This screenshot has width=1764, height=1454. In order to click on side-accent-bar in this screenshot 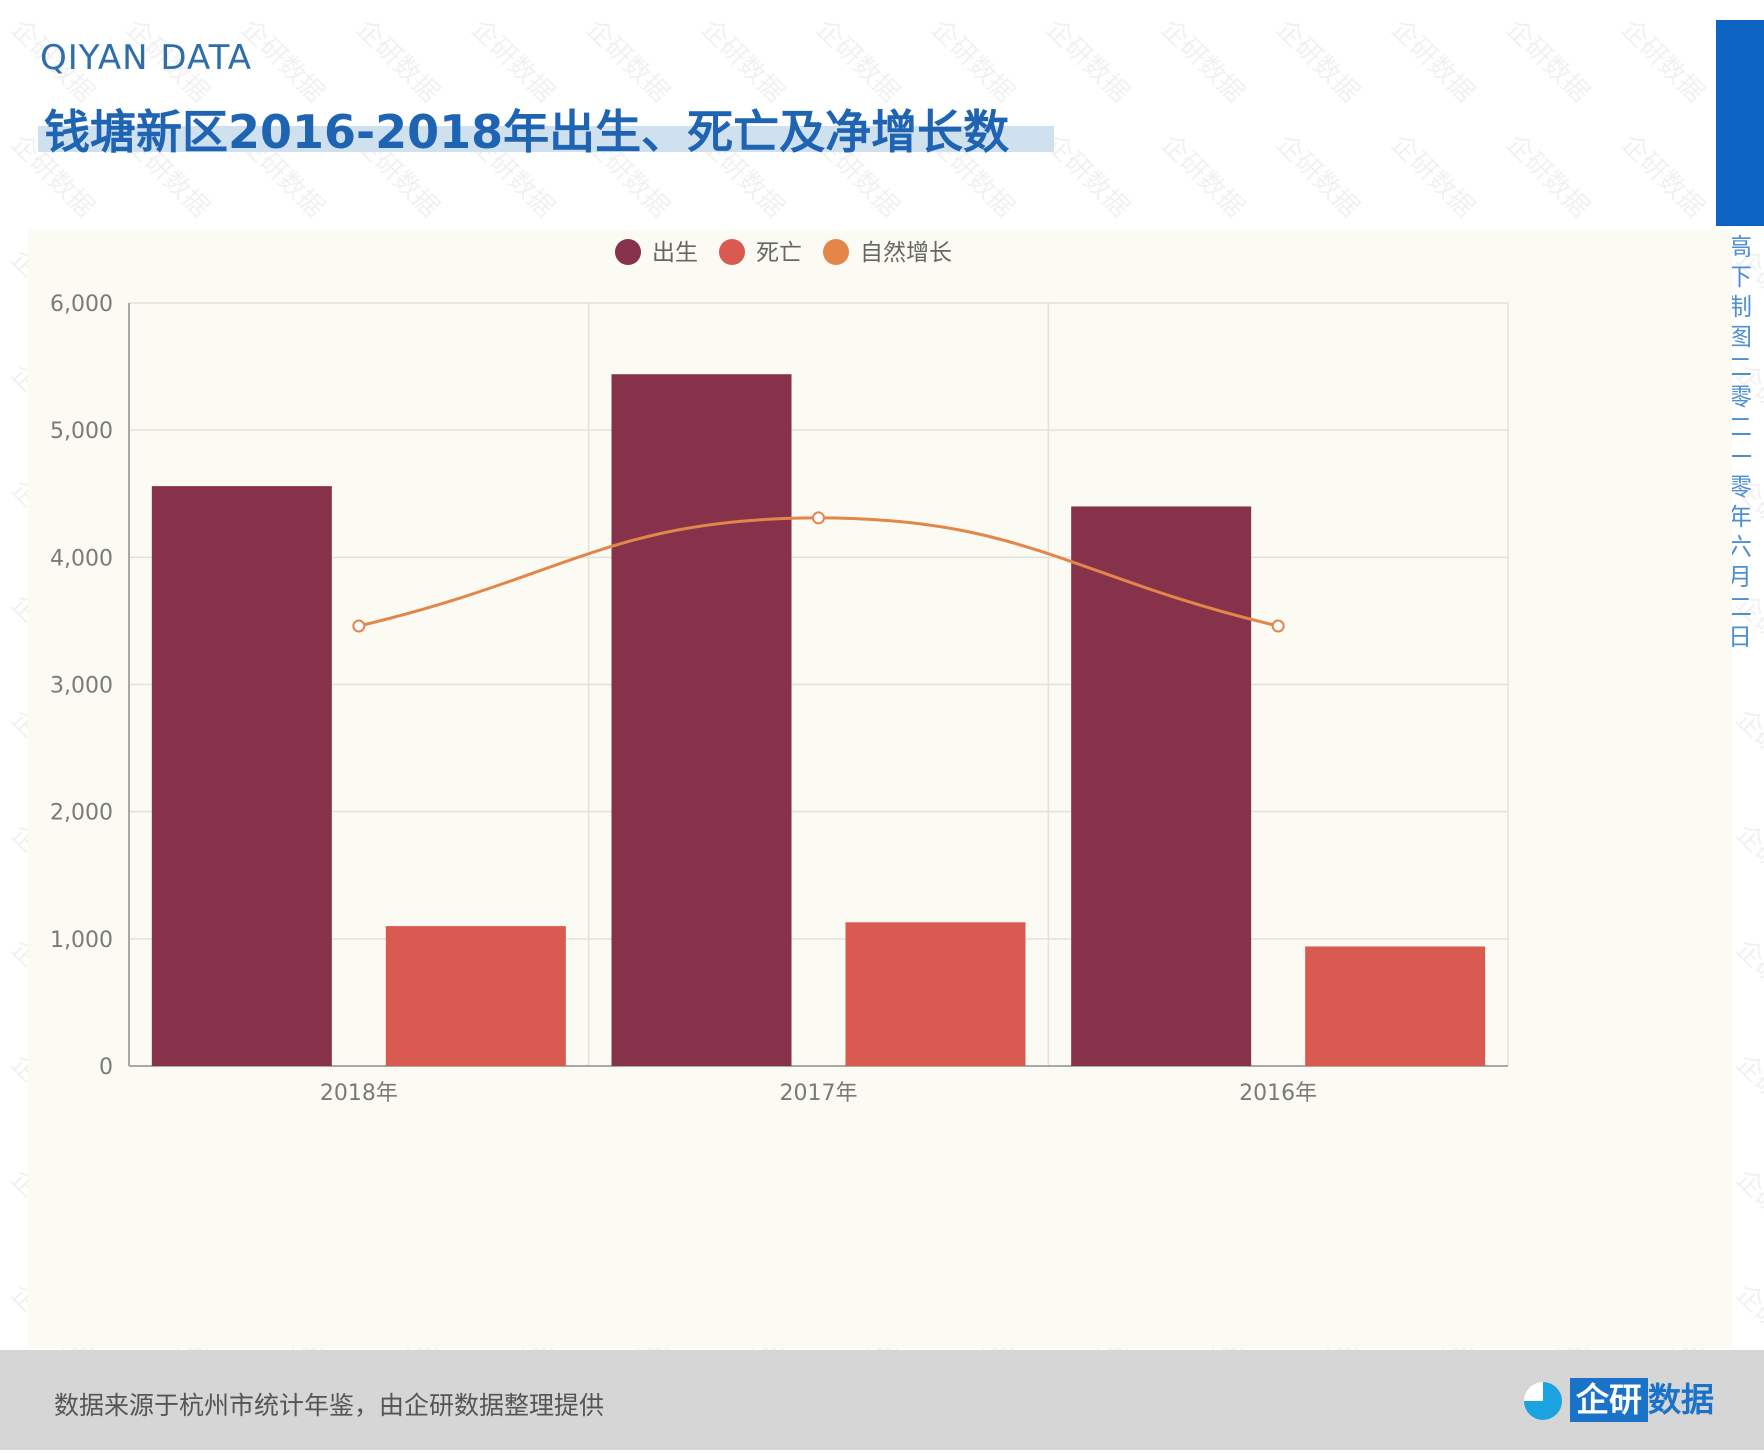, I will do `click(1740, 123)`.